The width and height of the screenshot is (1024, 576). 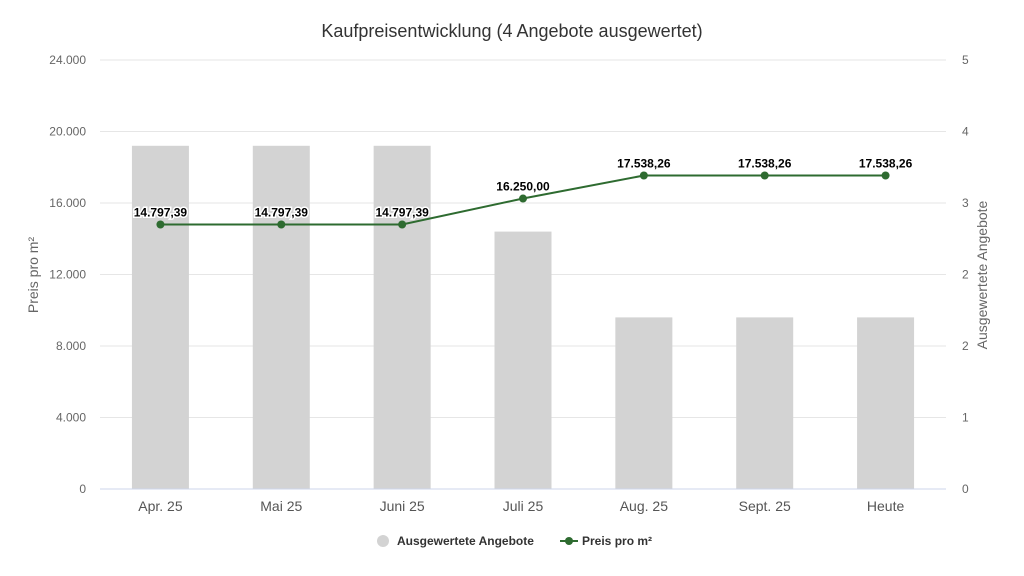 I want to click on x-tick-label: Heute, so click(x=886, y=506).